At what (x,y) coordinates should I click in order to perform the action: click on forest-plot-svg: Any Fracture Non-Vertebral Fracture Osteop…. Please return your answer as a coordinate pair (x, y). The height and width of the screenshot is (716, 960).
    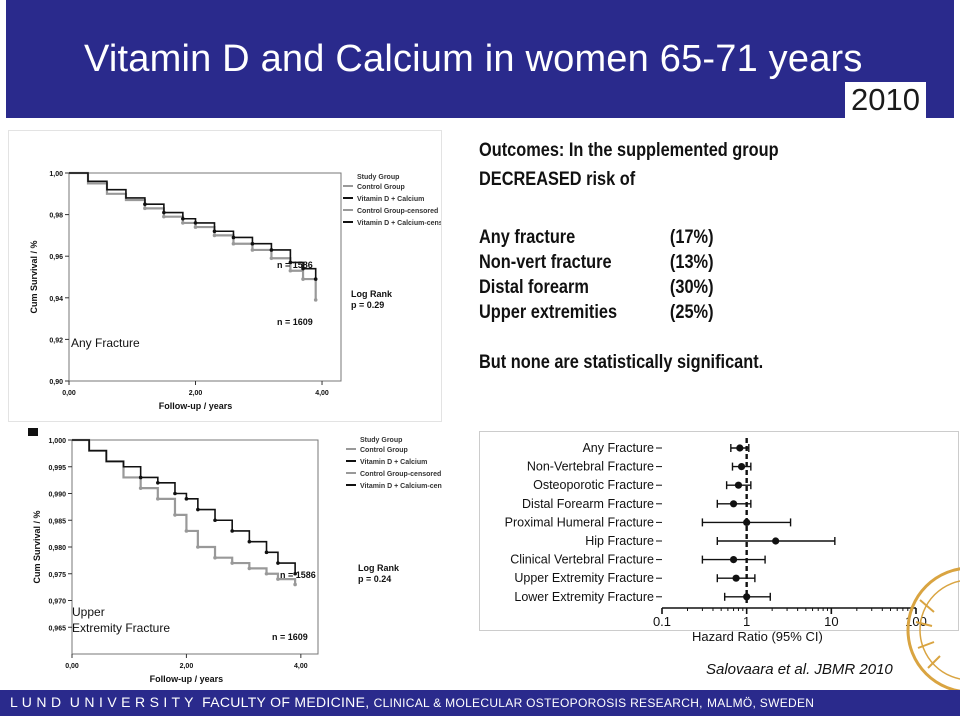
    Looking at the image, I should click on (711, 526).